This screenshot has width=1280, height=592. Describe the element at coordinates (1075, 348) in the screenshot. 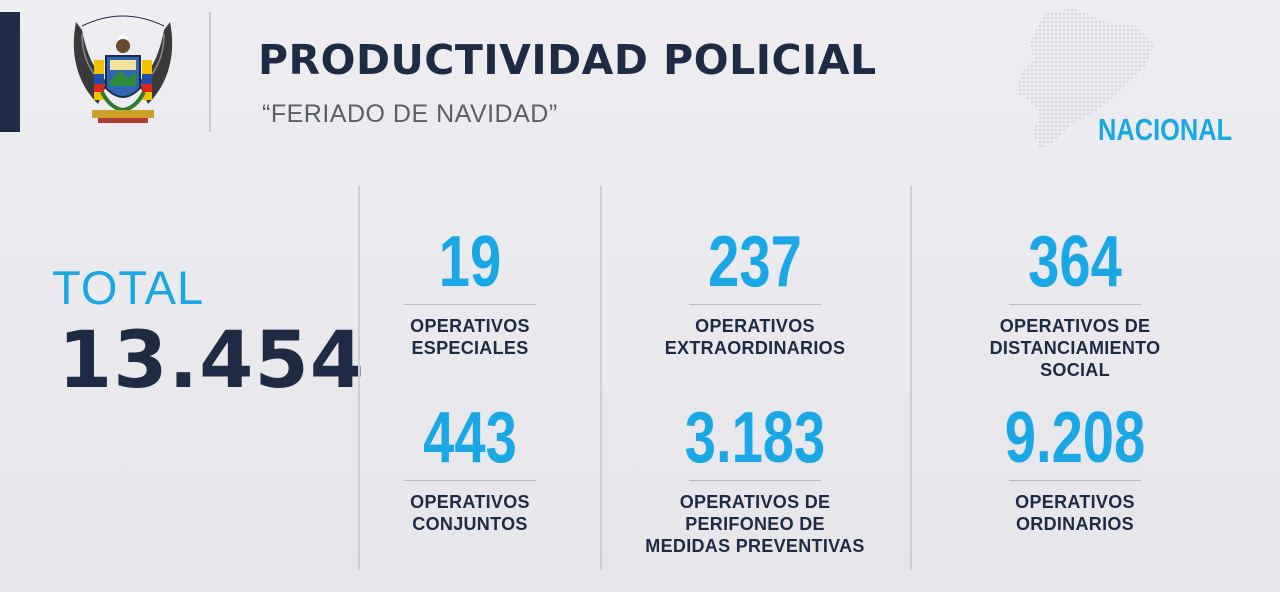

I see `stat-label: OPERATIVOS DE DISTANCIAMIENTO SOCIAL` at that location.